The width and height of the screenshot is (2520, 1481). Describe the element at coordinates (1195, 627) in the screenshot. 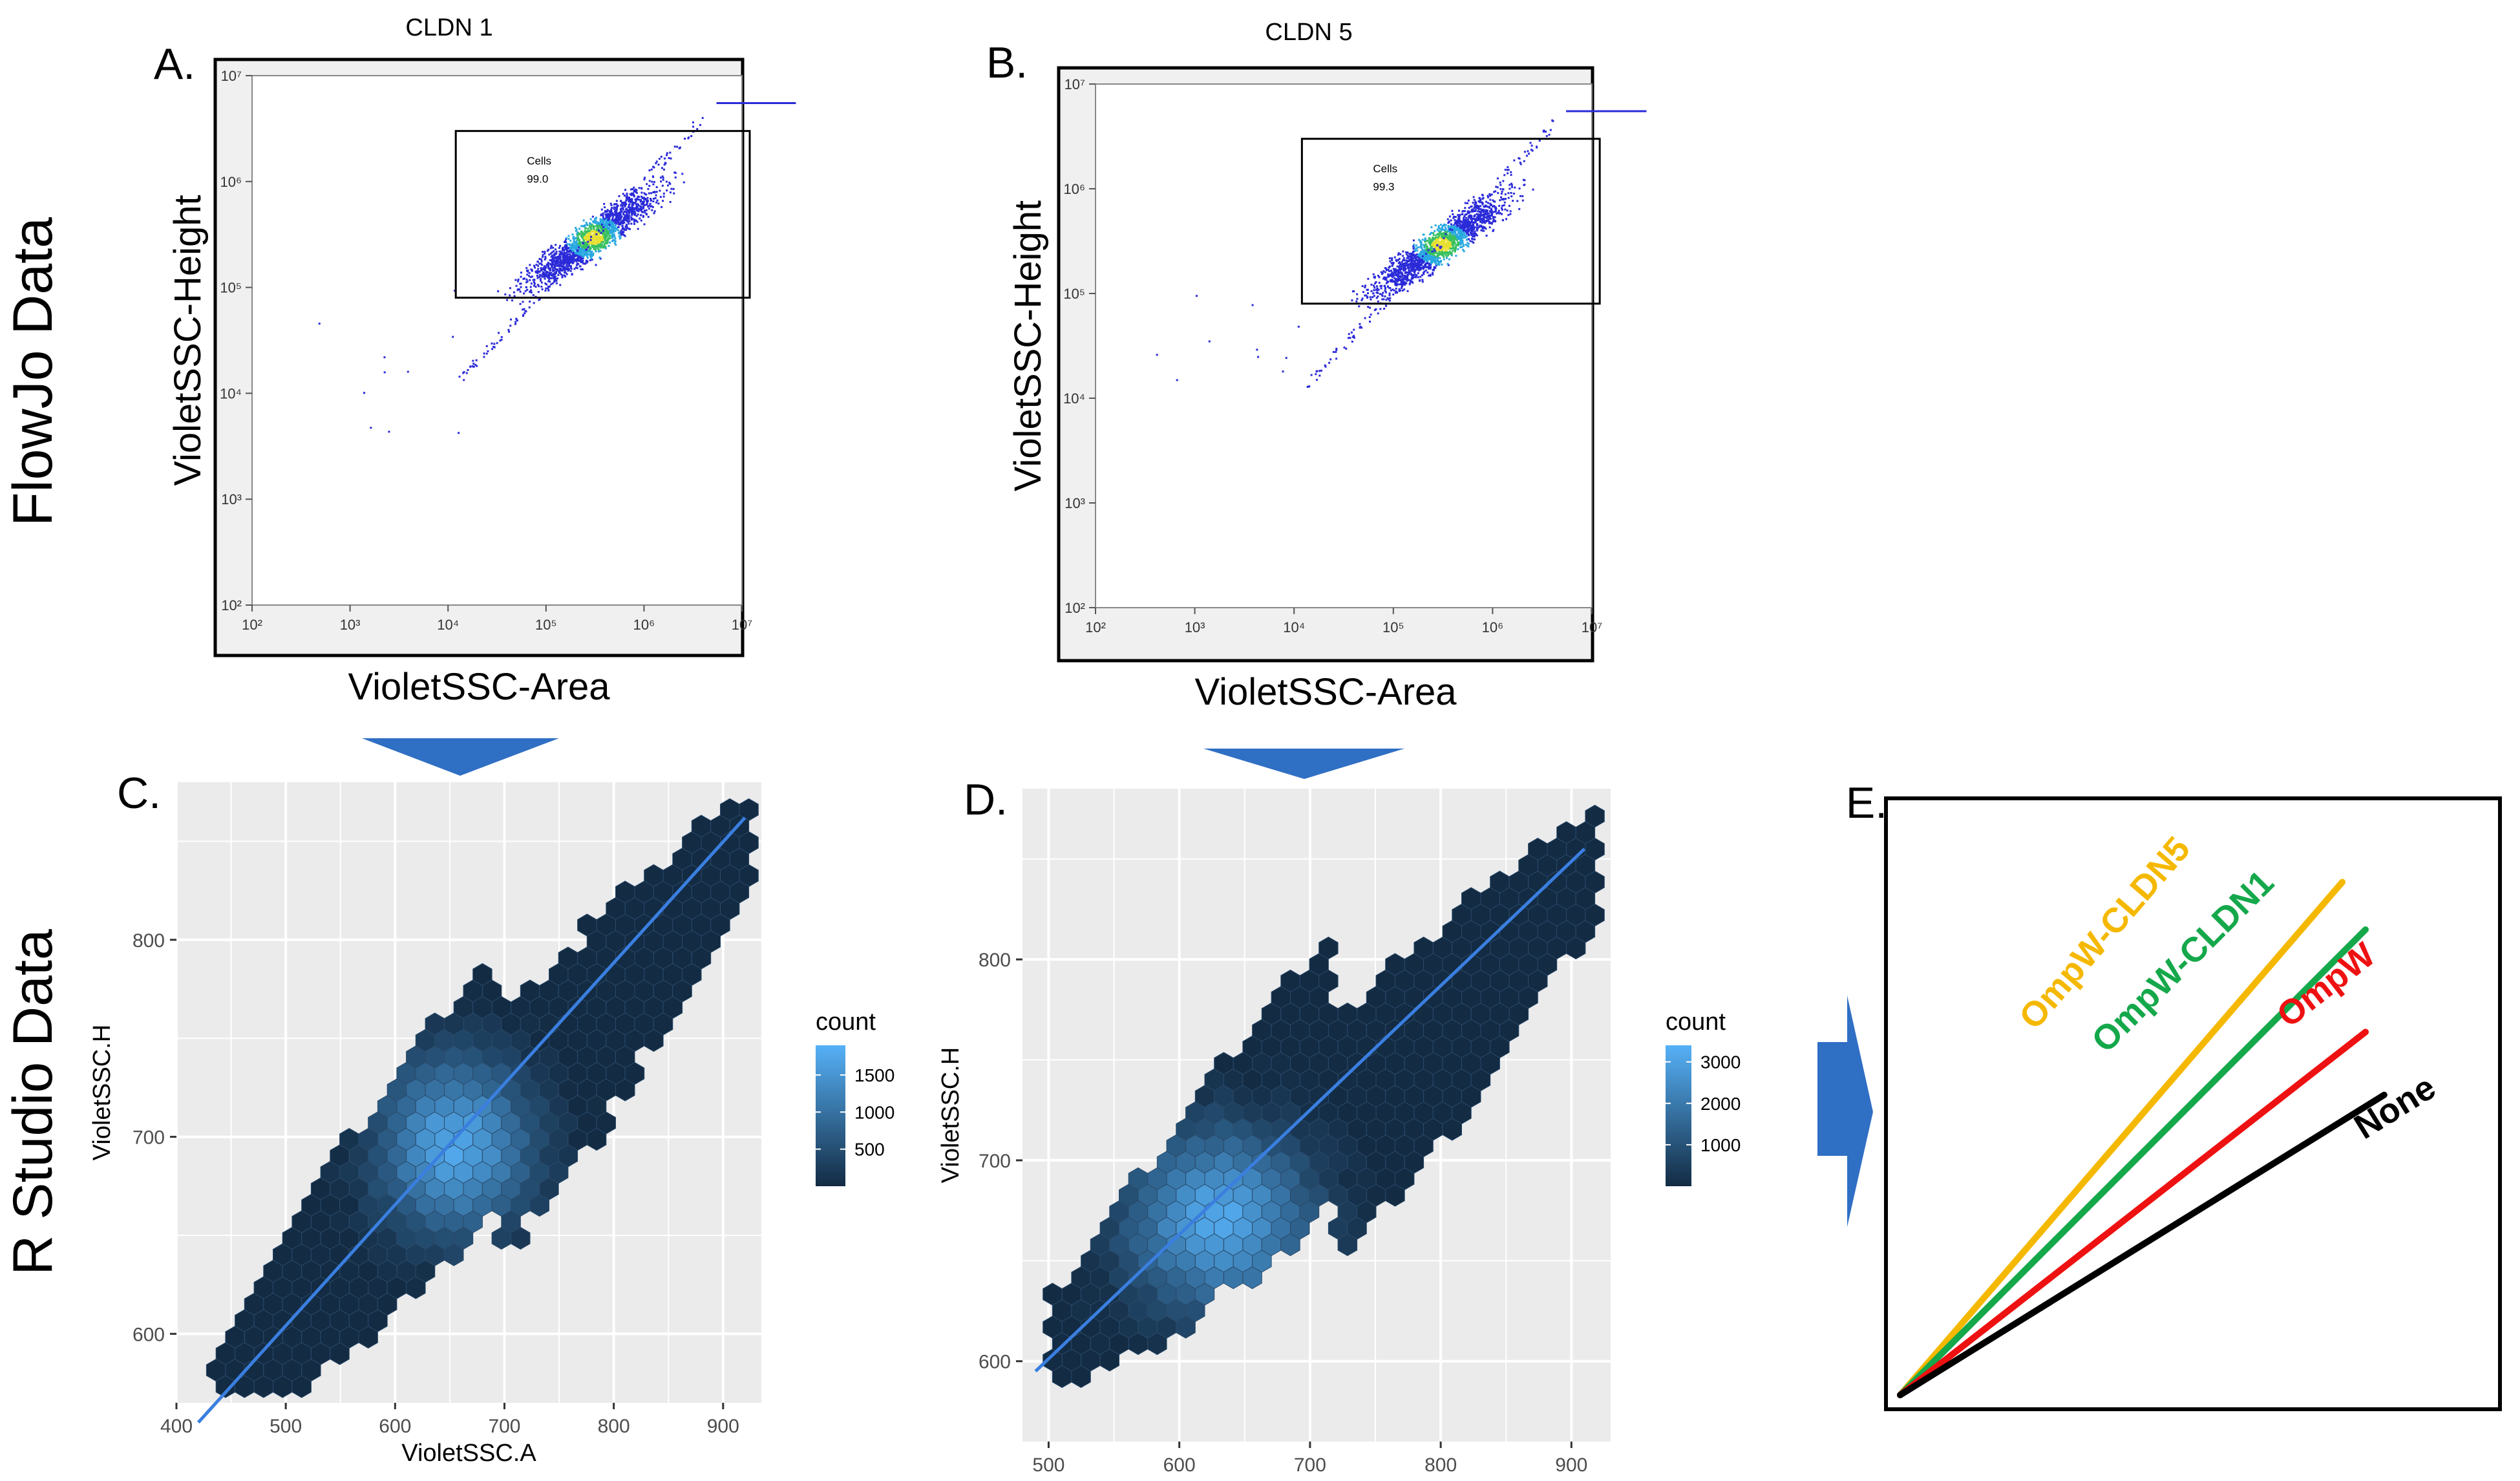

I see `x-tick-label: 10³` at that location.